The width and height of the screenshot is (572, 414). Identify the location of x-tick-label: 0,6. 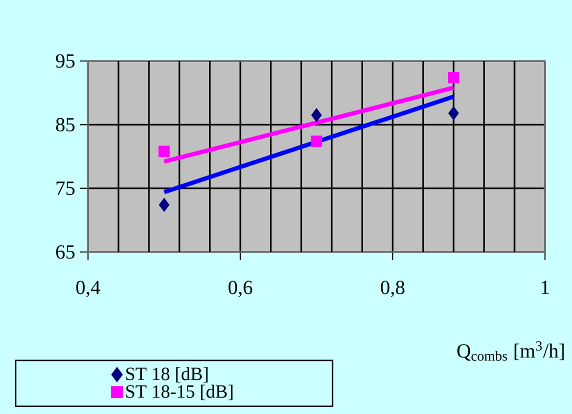
(240, 289).